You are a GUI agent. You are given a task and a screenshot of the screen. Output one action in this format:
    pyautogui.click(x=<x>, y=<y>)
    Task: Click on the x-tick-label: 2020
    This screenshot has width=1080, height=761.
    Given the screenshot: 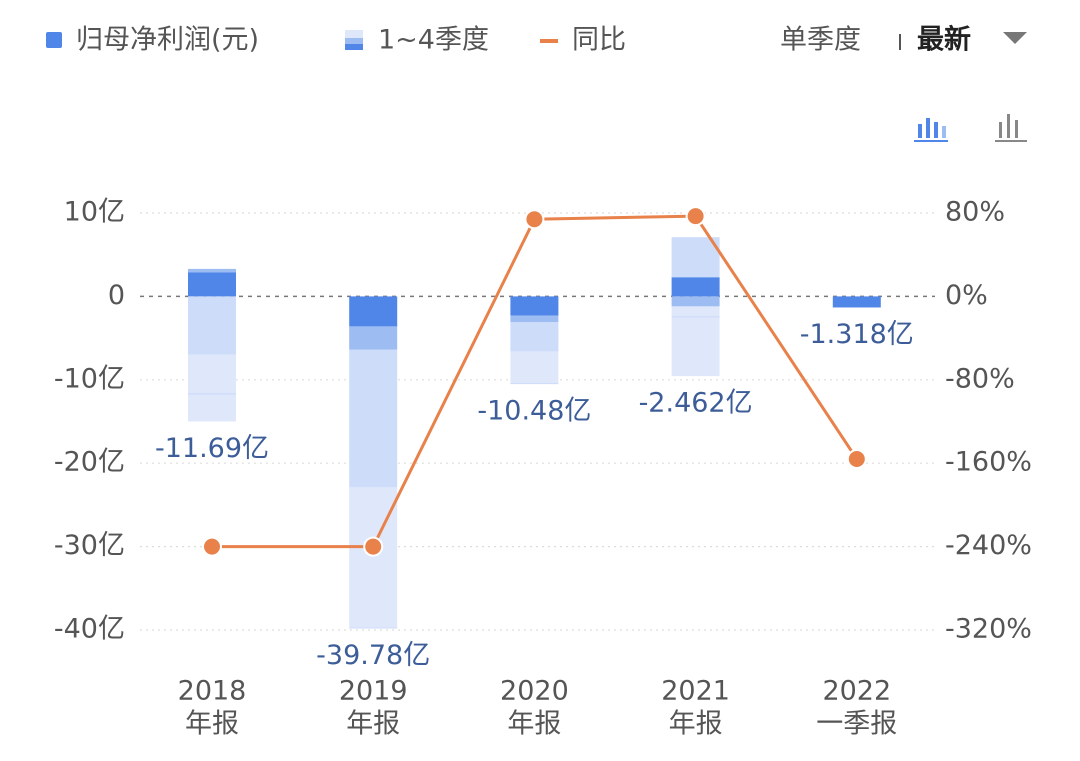 What is the action you would take?
    pyautogui.click(x=534, y=691)
    